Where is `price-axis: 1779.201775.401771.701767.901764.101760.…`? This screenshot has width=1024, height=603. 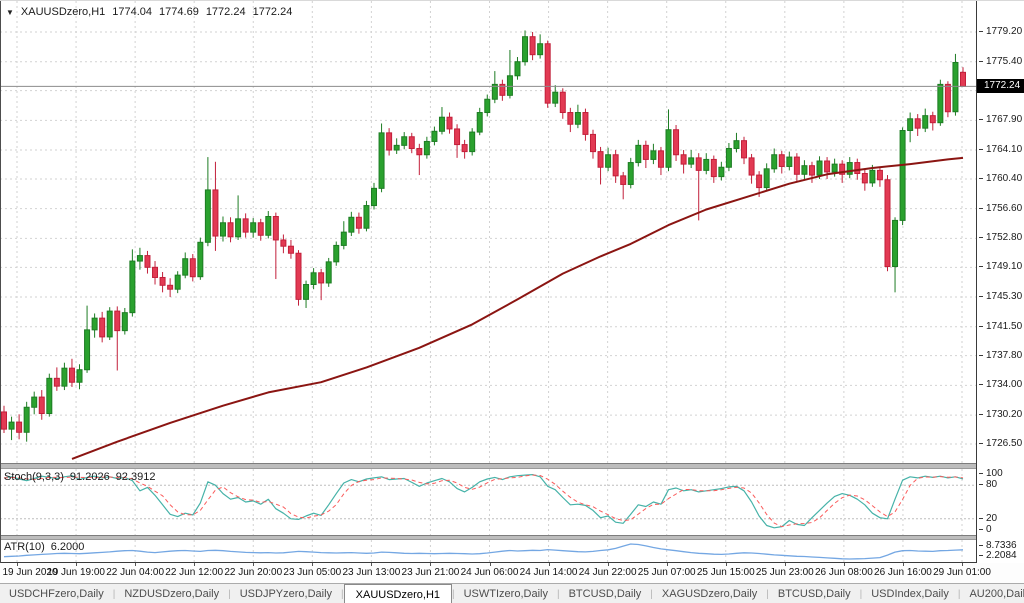
price-axis: 1779.201775.401771.701767.901764.101760.… is located at coordinates (1000, 282).